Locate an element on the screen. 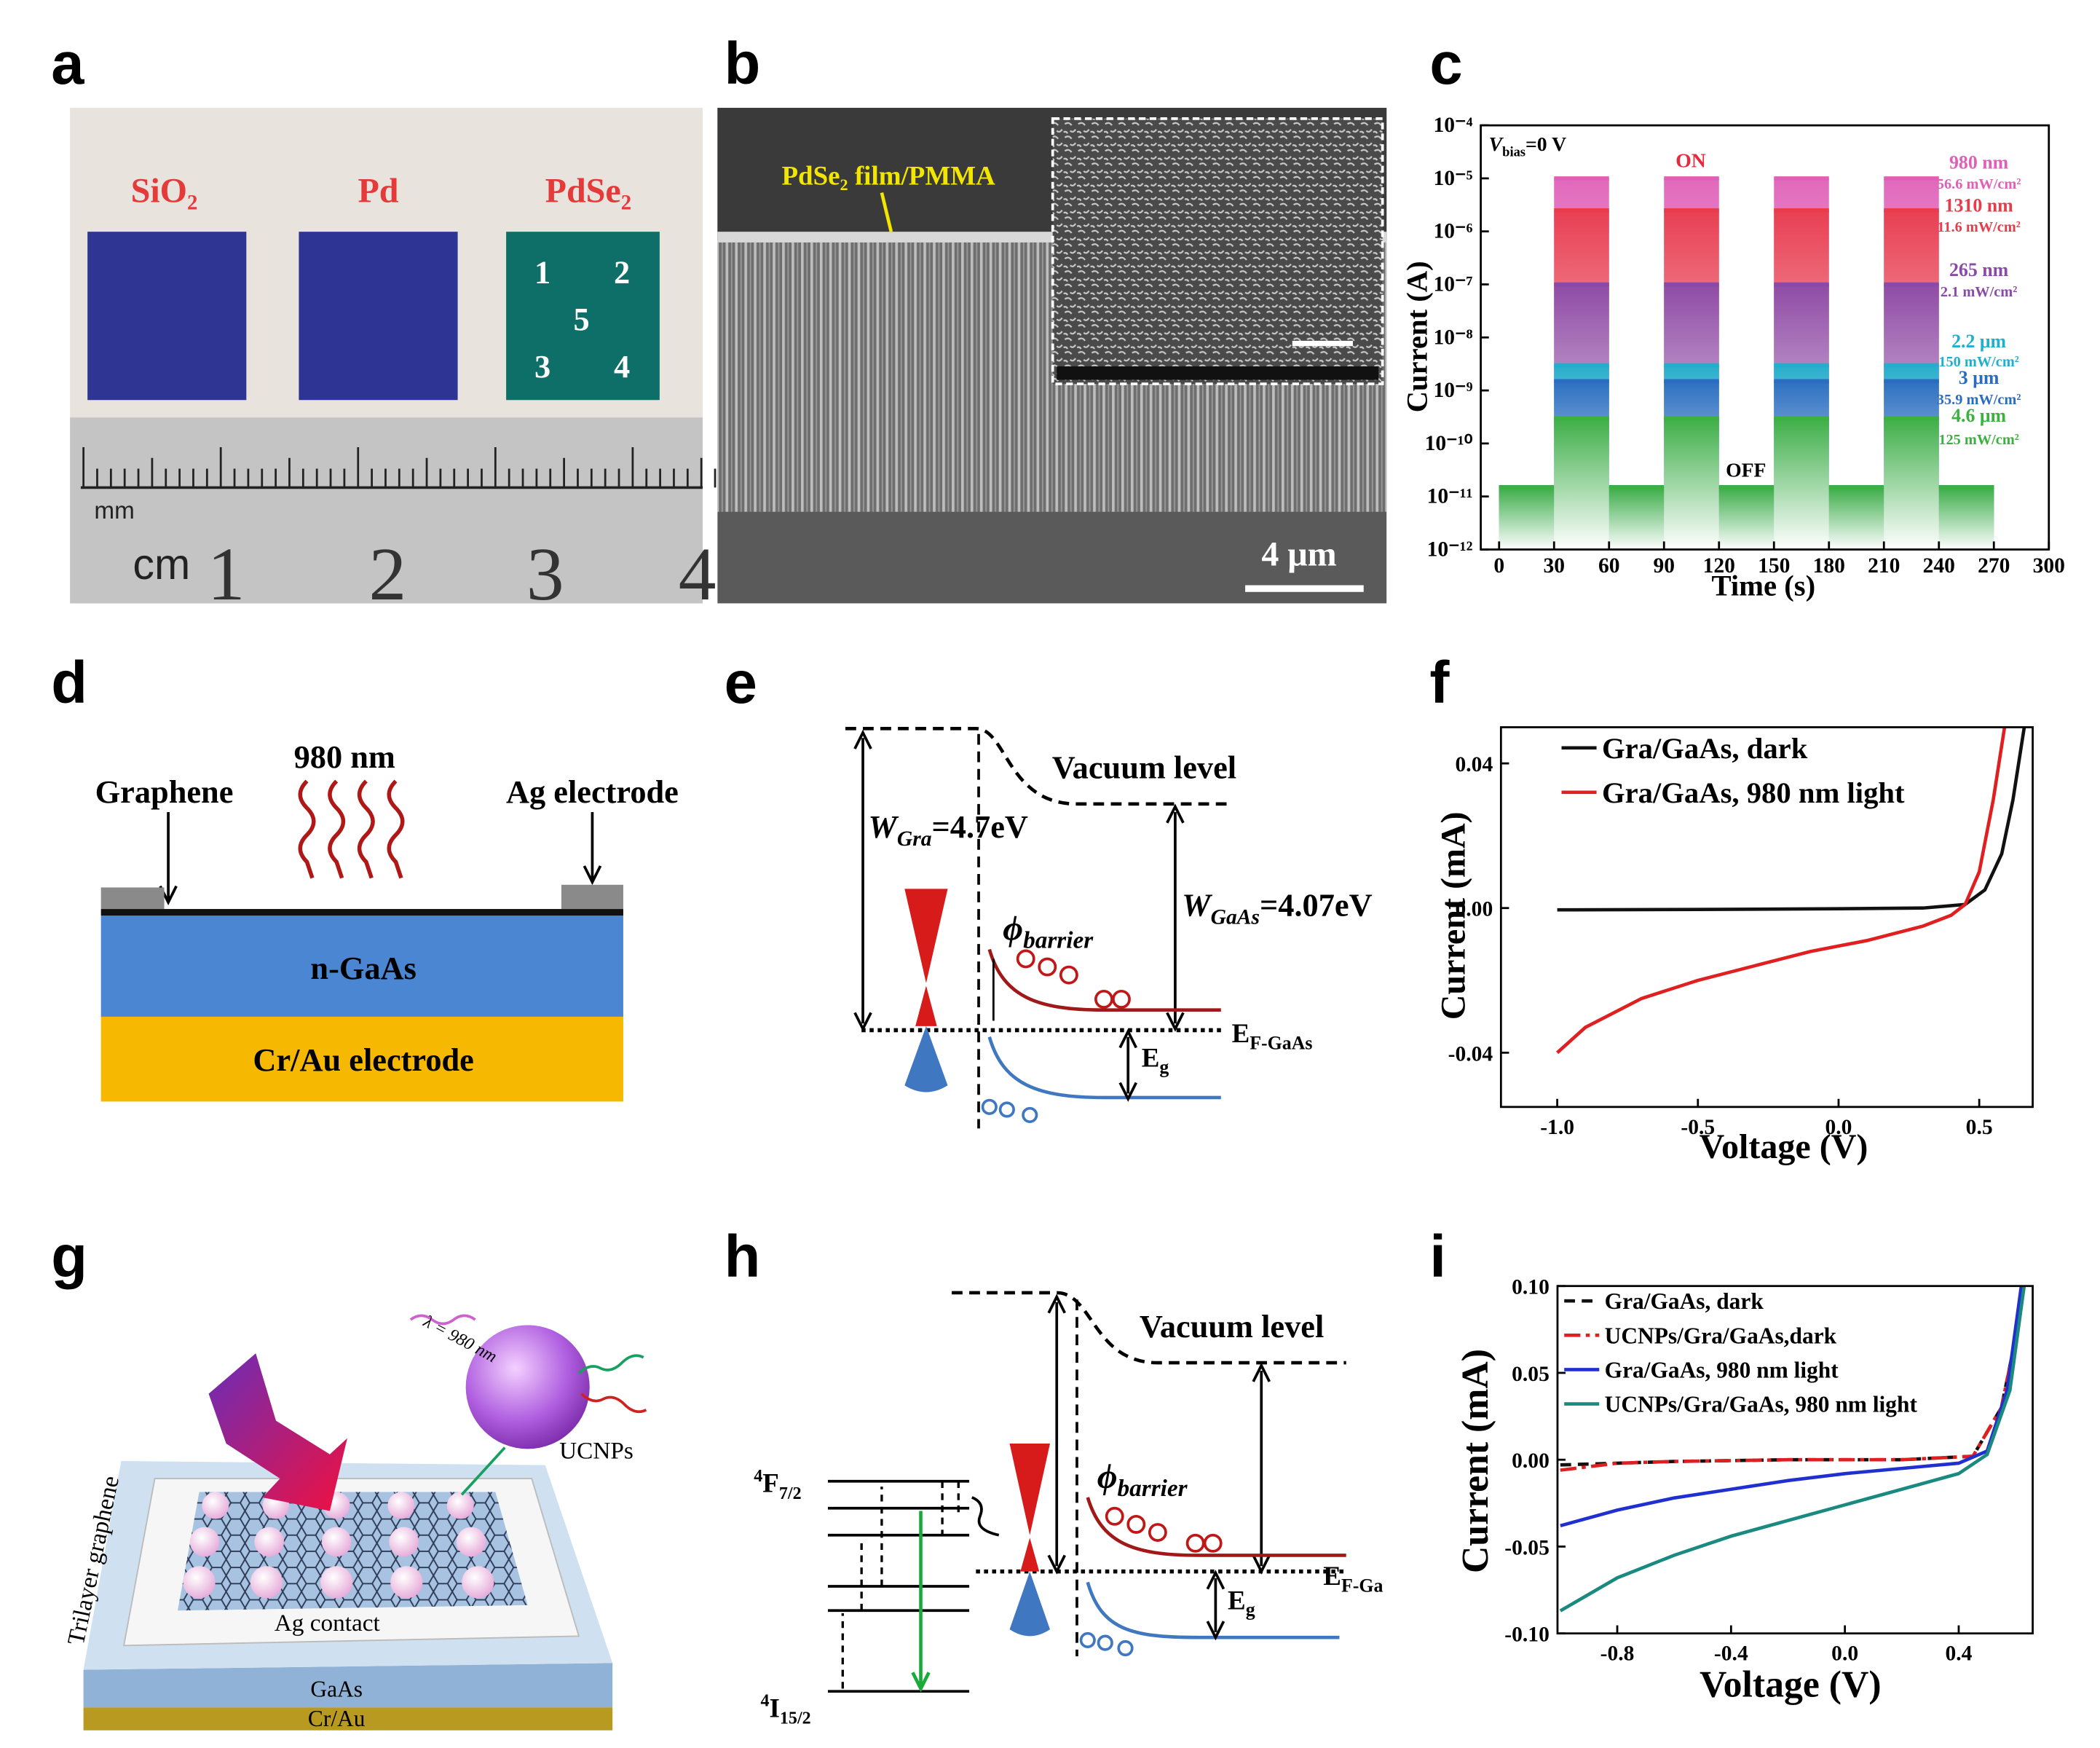 The image size is (2100, 1748). legend-label: 2.2 μm is located at coordinates (1978, 341).